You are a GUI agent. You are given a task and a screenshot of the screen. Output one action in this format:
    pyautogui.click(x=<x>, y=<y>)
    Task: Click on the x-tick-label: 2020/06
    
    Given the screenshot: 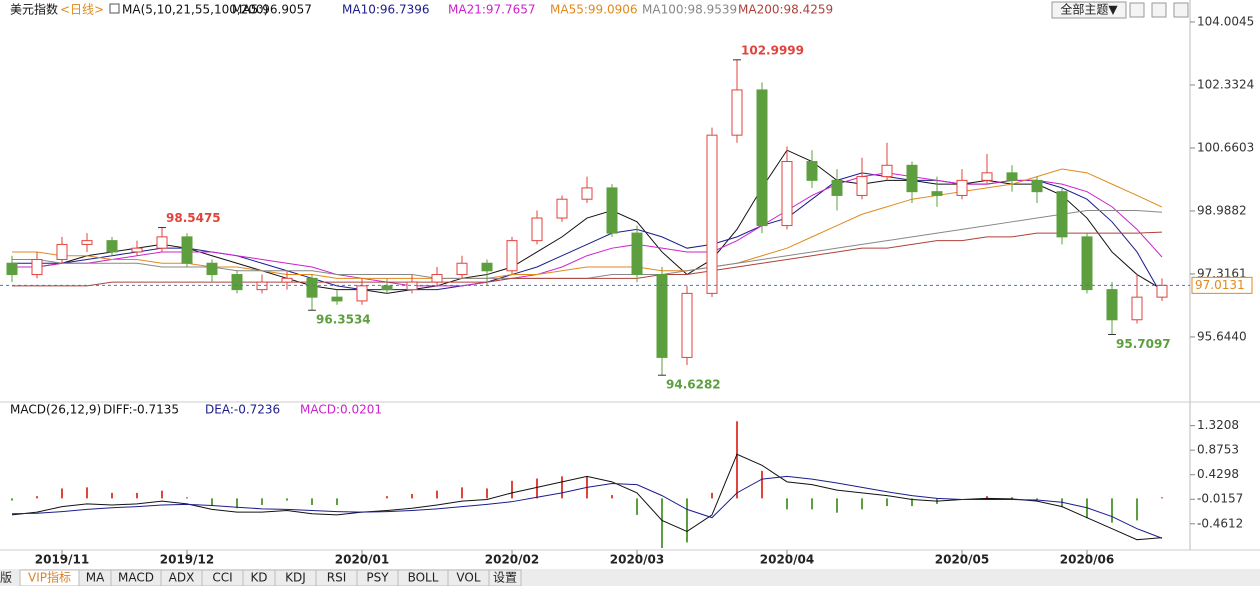 What is the action you would take?
    pyautogui.click(x=1087, y=560)
    